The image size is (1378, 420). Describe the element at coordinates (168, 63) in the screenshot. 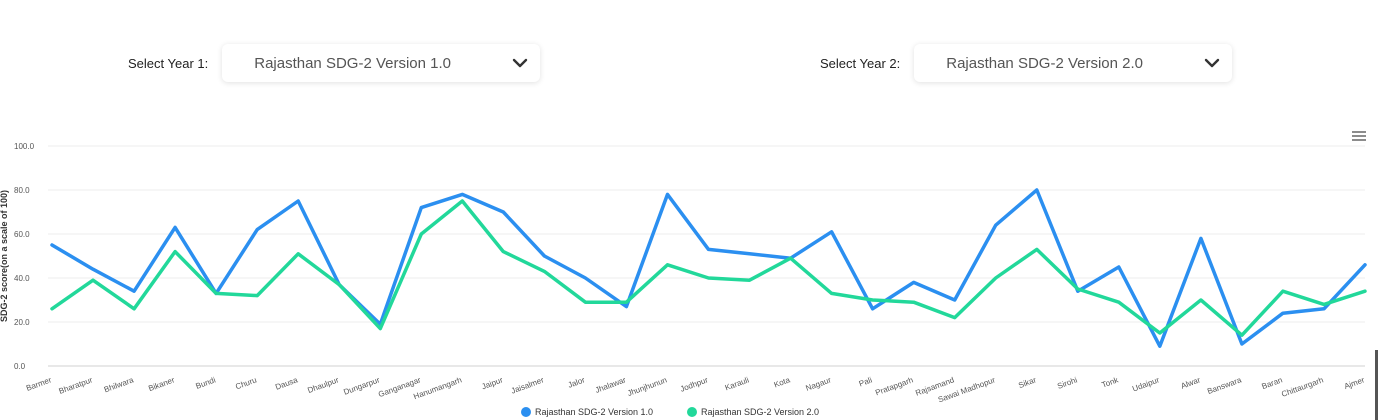

I see `year1-label: Select Year 1:` at that location.